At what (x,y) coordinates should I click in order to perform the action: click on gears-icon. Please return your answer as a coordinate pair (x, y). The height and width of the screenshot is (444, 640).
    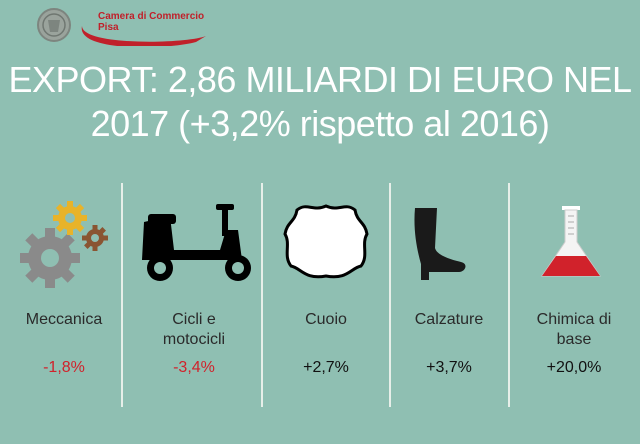
    Looking at the image, I should click on (64, 244).